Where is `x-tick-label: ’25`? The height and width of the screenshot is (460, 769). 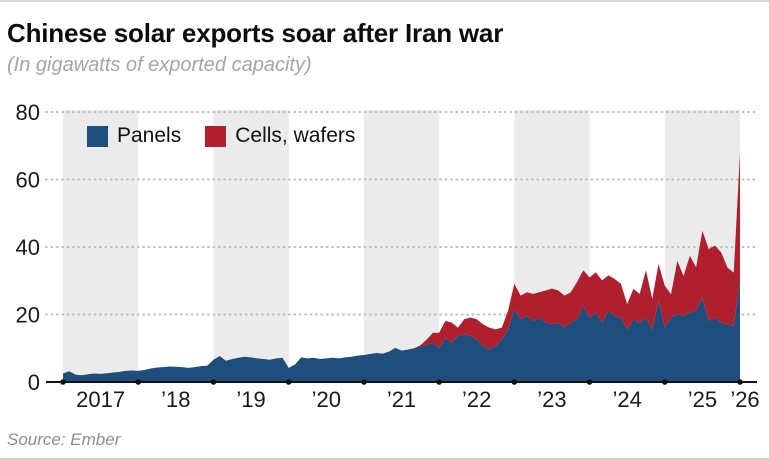
x-tick-label: ’25 is located at coordinates (702, 399).